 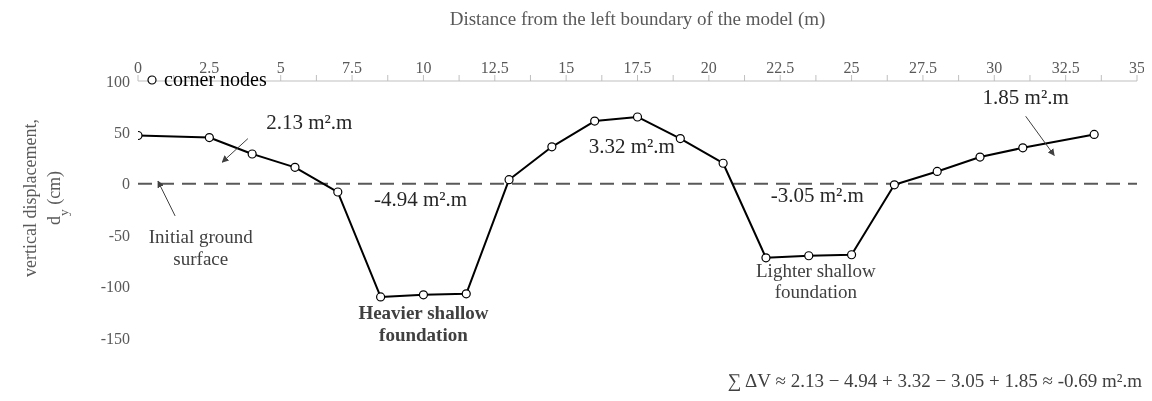 What do you see at coordinates (708, 67) in the screenshot?
I see `x-tick-label: 20` at bounding box center [708, 67].